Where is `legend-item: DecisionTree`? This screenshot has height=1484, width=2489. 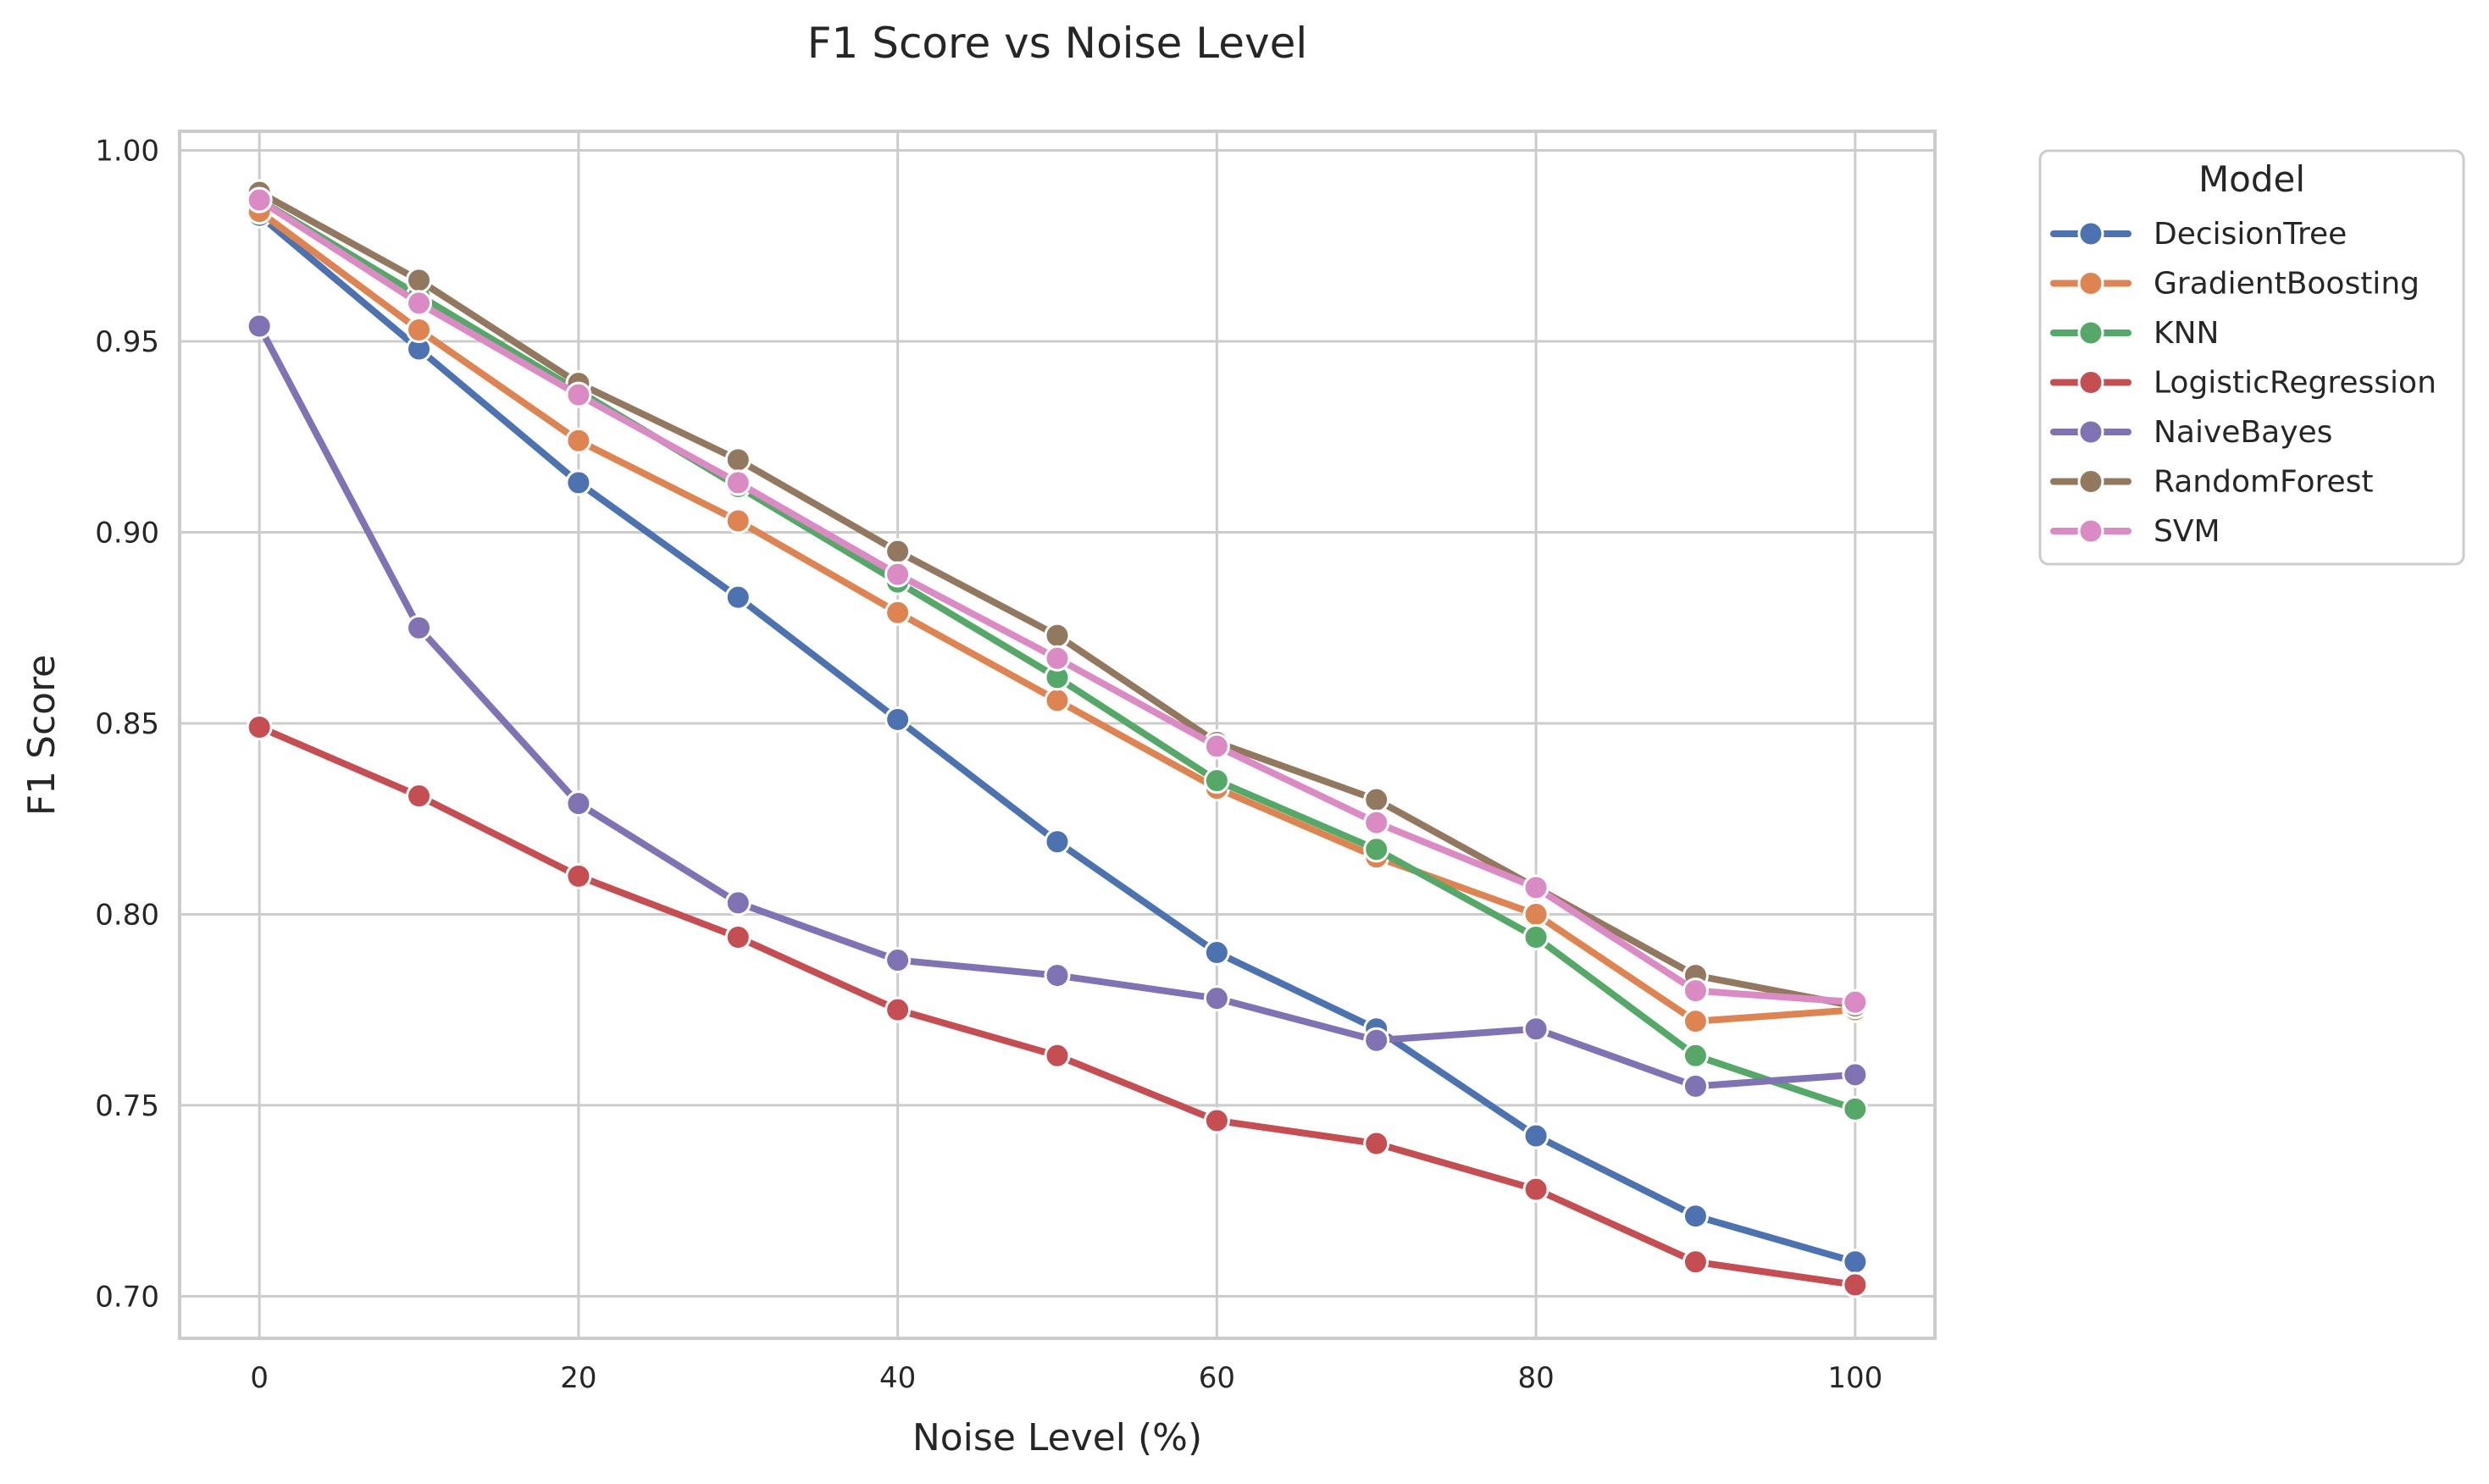
legend-item: DecisionTree is located at coordinates (2198, 234).